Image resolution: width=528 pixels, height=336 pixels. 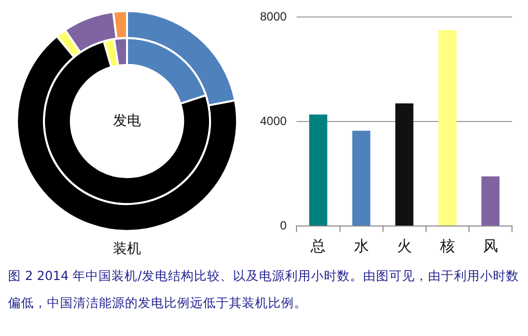 What do you see at coordinates (284, 225) in the screenshot?
I see `y-tick-label: 0` at bounding box center [284, 225].